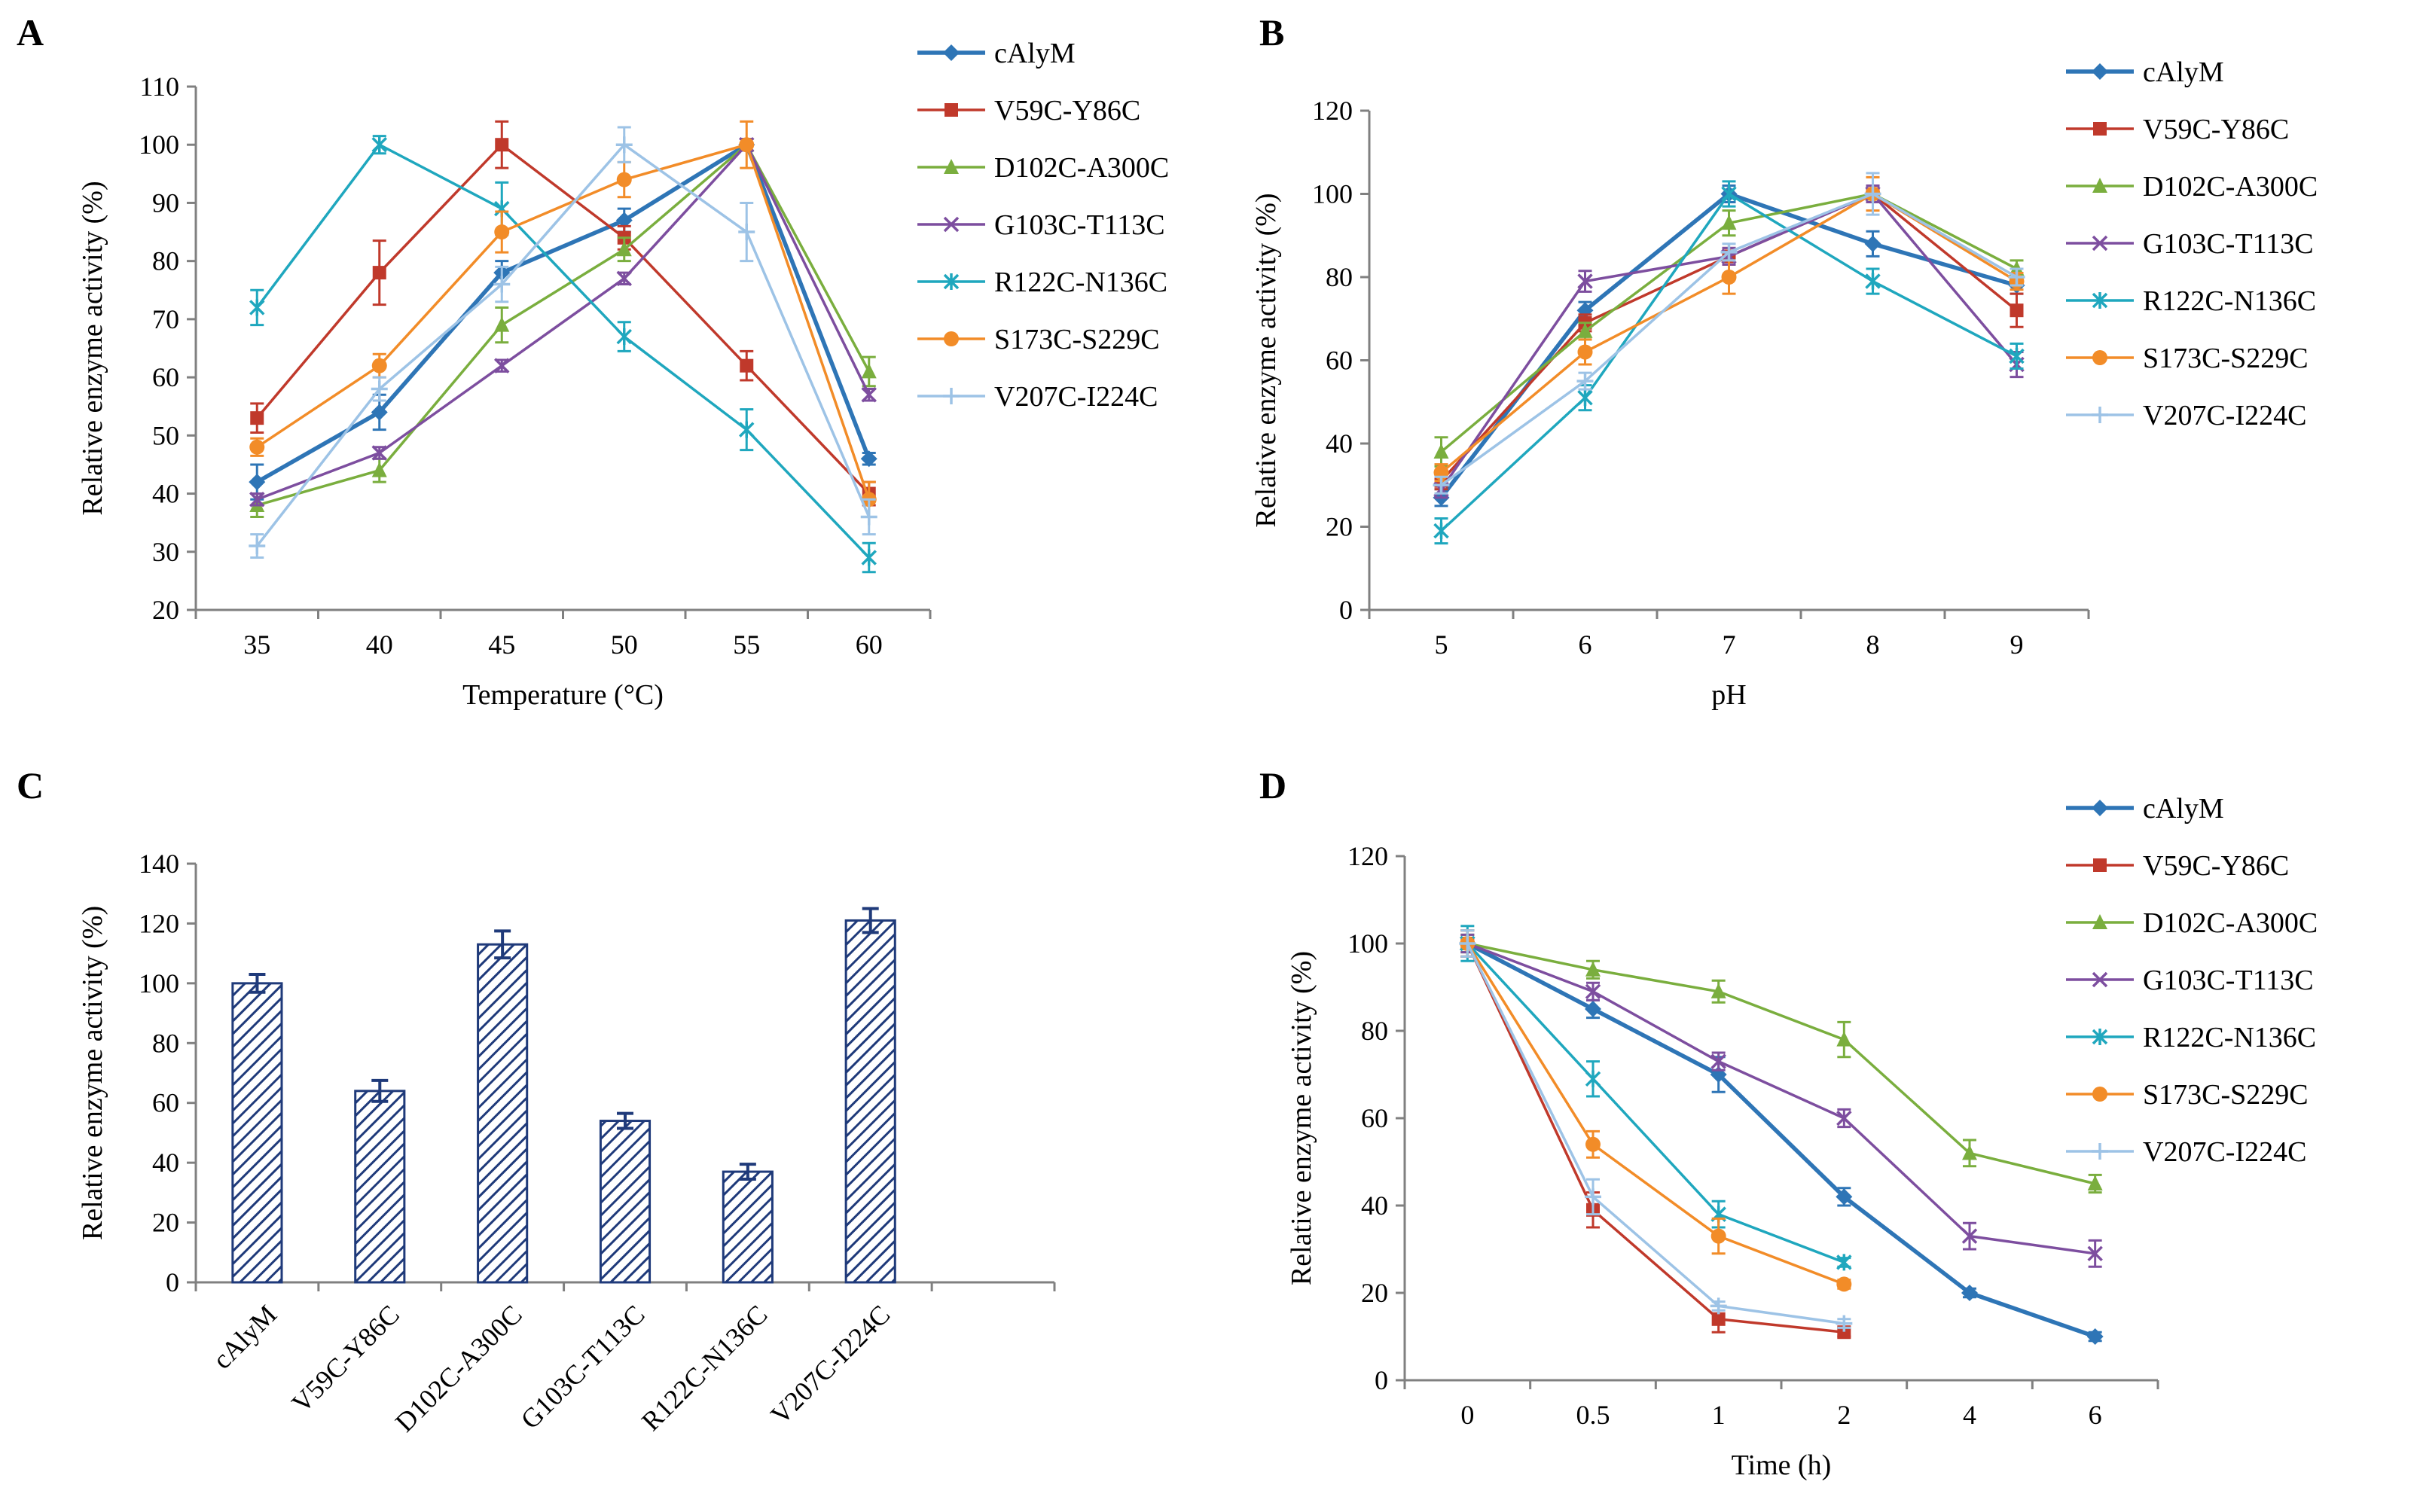 The width and height of the screenshot is (2420, 1512). I want to click on d-x-axis-title: Time (h), so click(1782, 1465).